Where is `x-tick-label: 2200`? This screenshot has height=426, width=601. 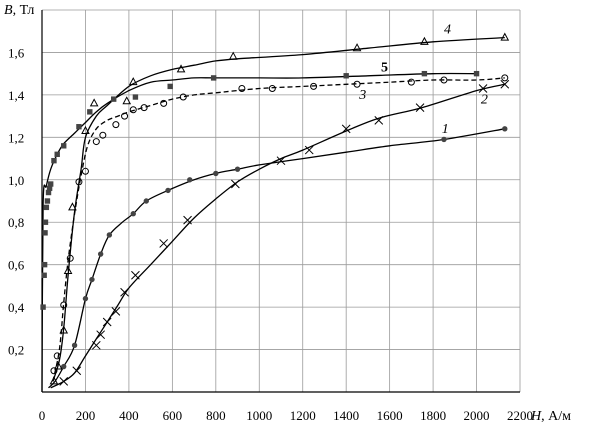 x-tick-label: 2200 is located at coordinates (520, 415).